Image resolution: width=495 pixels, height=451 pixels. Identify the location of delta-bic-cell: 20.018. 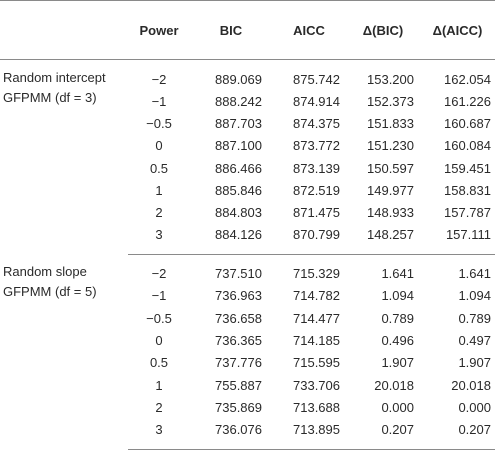
(394, 385).